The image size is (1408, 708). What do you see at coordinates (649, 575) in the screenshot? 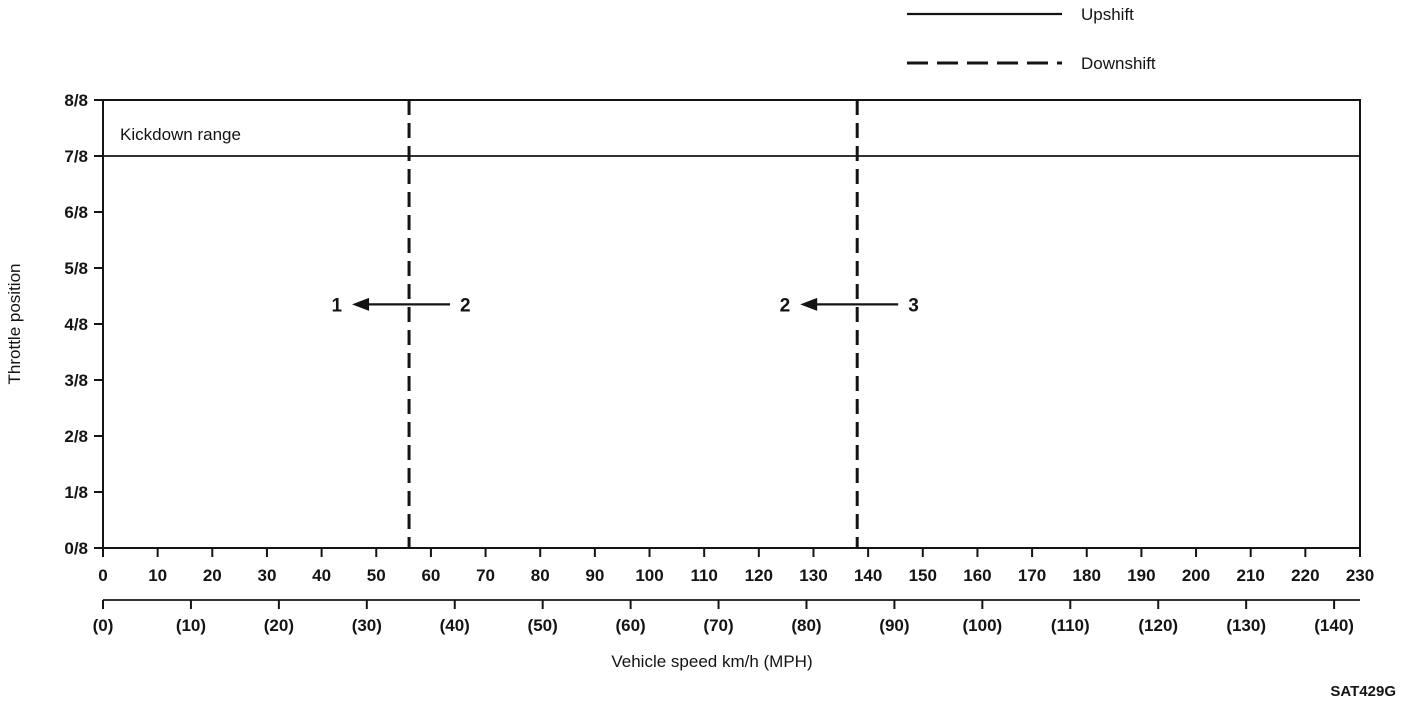
I see `kmh-tick-label: 100` at bounding box center [649, 575].